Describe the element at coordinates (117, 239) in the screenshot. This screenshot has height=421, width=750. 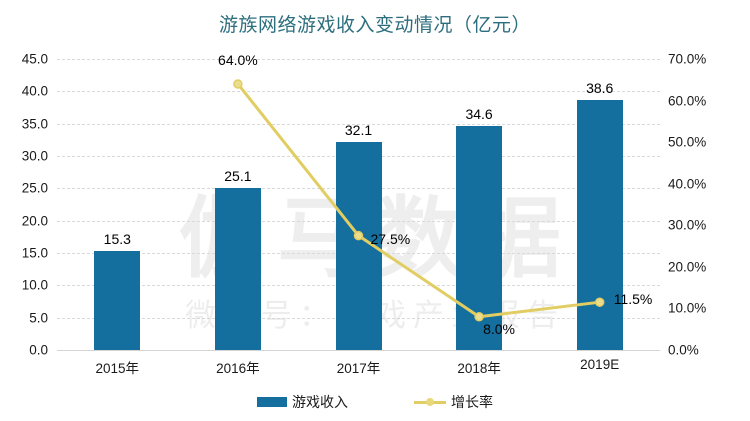
I see `bar-data-label: 15.3` at that location.